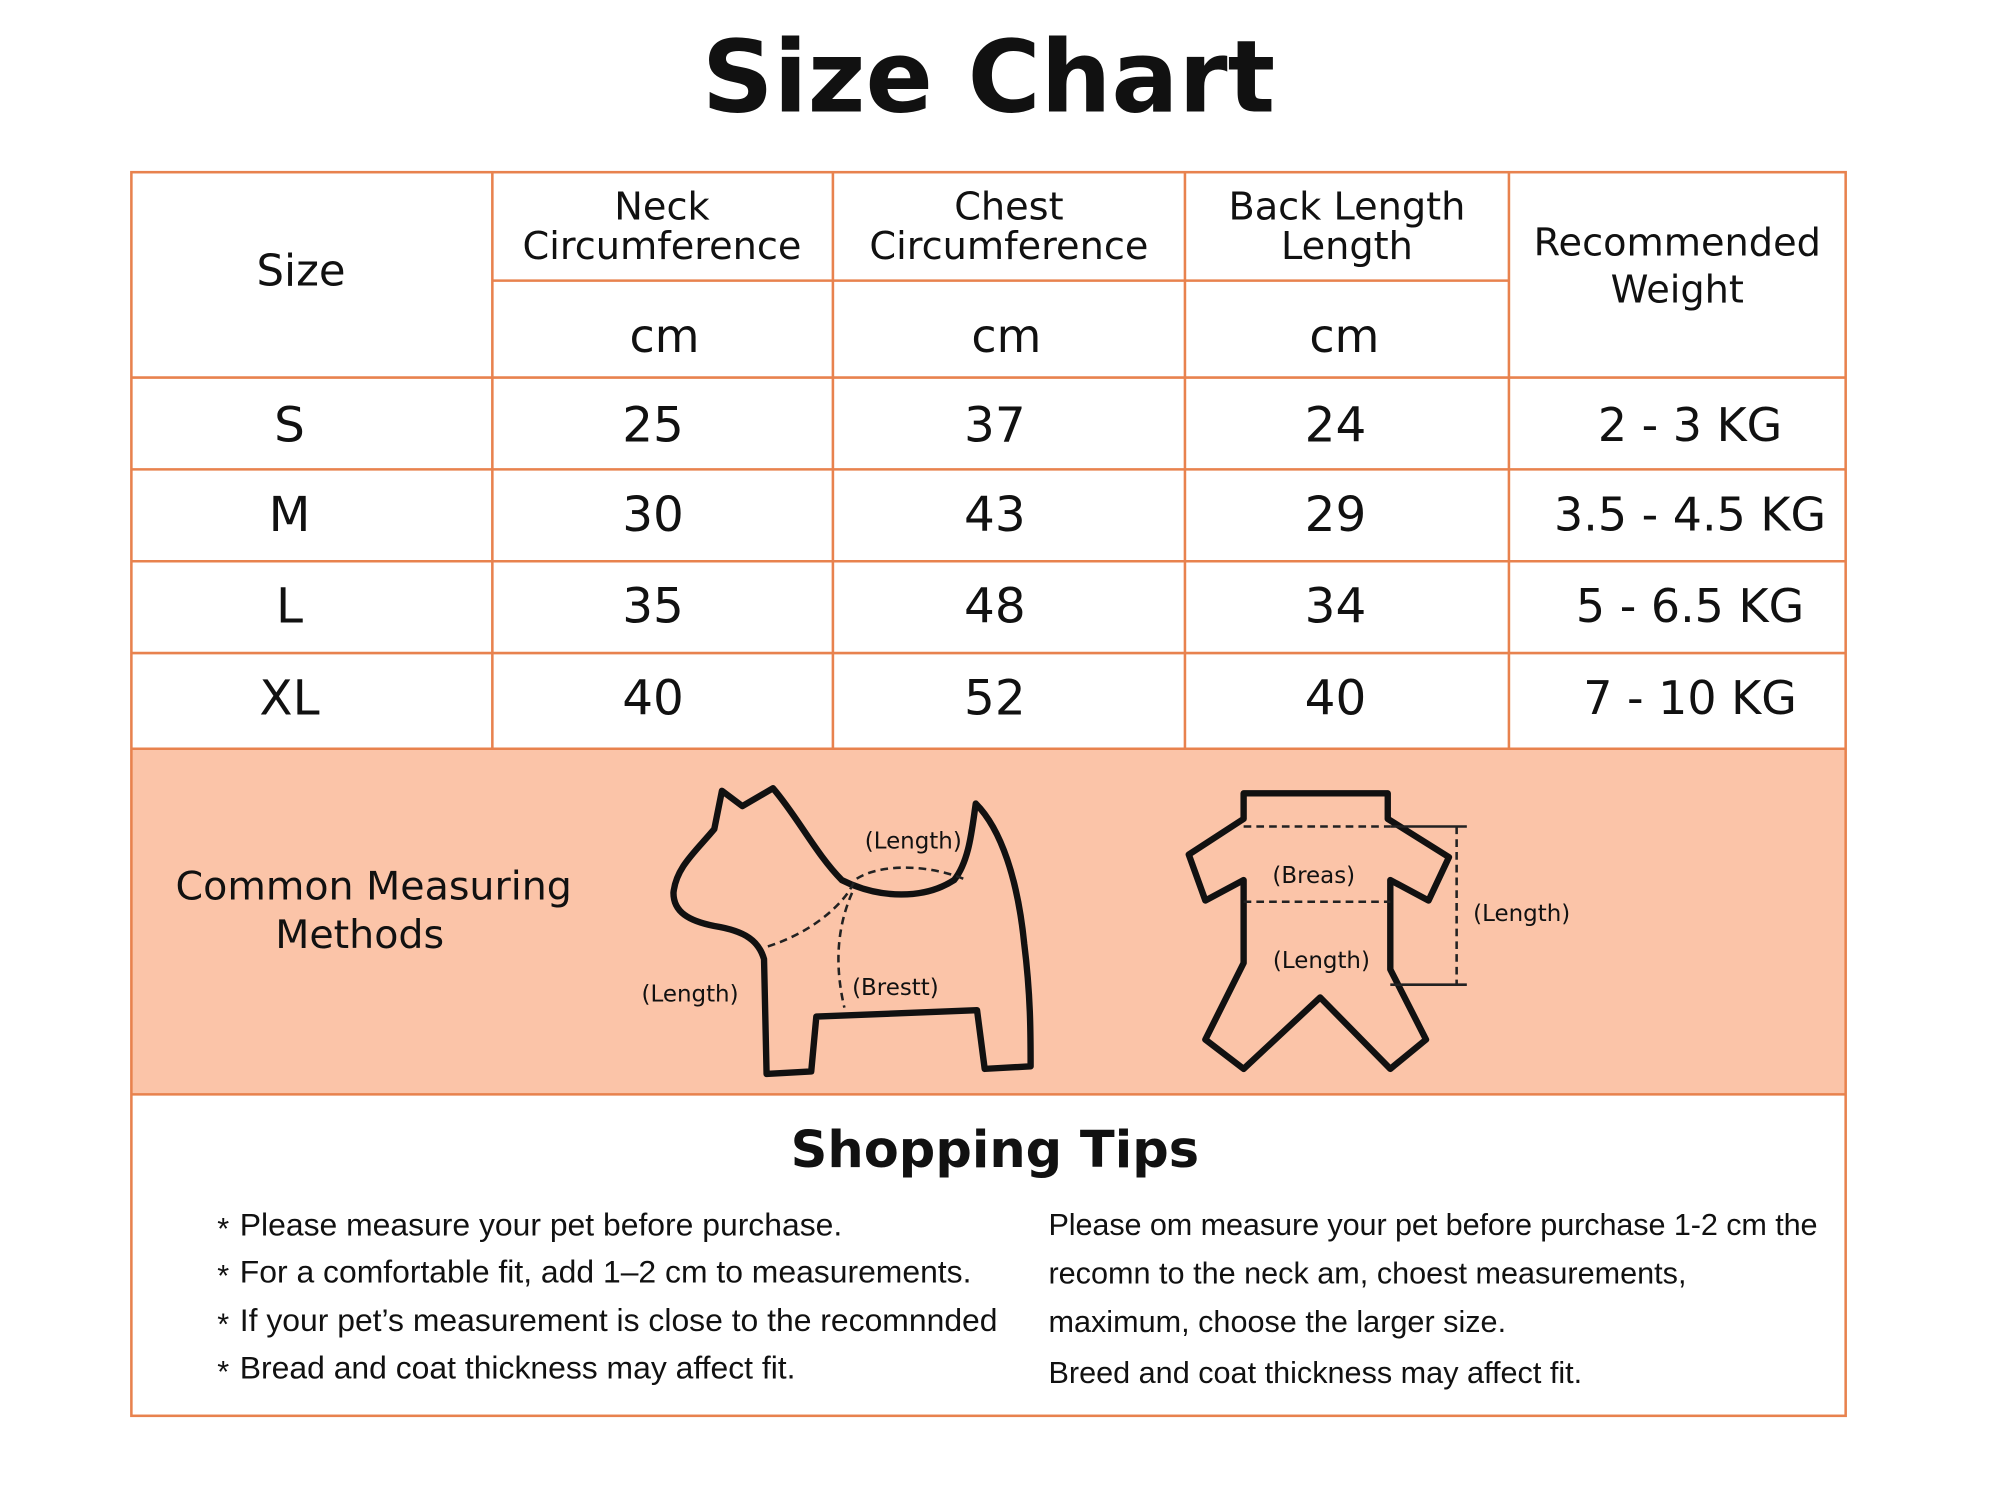 This screenshot has width=2000, height=1500. I want to click on dog-label: (Brestt), so click(895, 988).